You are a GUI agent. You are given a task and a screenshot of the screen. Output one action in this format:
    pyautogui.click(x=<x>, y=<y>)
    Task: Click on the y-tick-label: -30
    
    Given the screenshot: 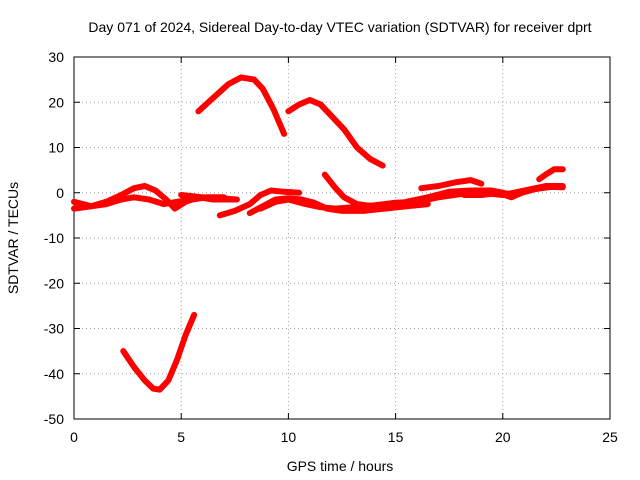 What is the action you would take?
    pyautogui.click(x=54, y=329)
    